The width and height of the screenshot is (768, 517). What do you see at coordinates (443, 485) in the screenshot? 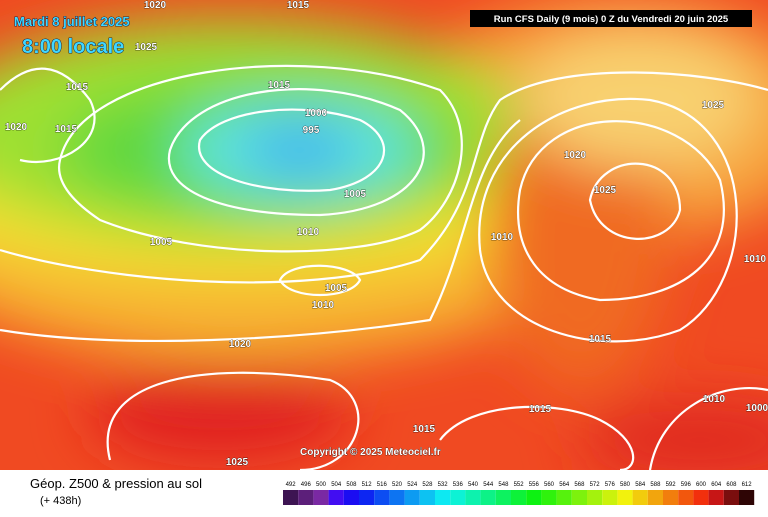
I see `scale-label: 532` at bounding box center [443, 485].